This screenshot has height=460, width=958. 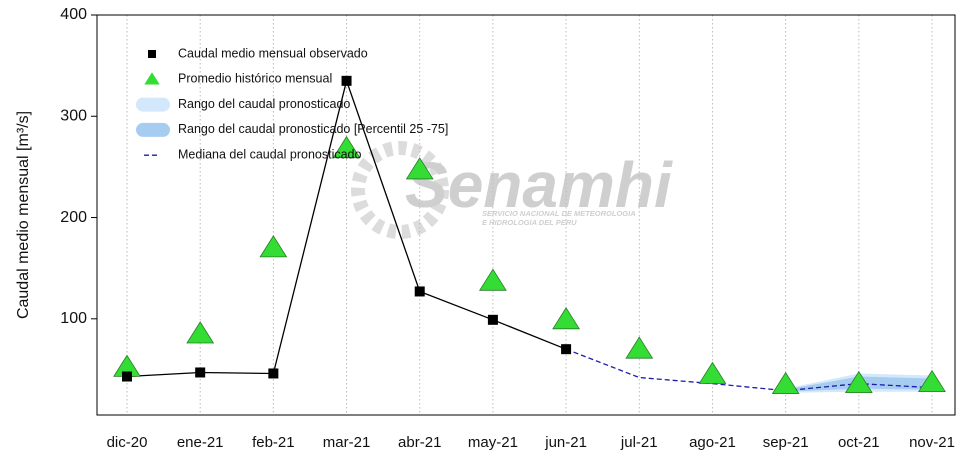 What do you see at coordinates (639, 442) in the screenshot?
I see `x-tick-label: jul-21` at bounding box center [639, 442].